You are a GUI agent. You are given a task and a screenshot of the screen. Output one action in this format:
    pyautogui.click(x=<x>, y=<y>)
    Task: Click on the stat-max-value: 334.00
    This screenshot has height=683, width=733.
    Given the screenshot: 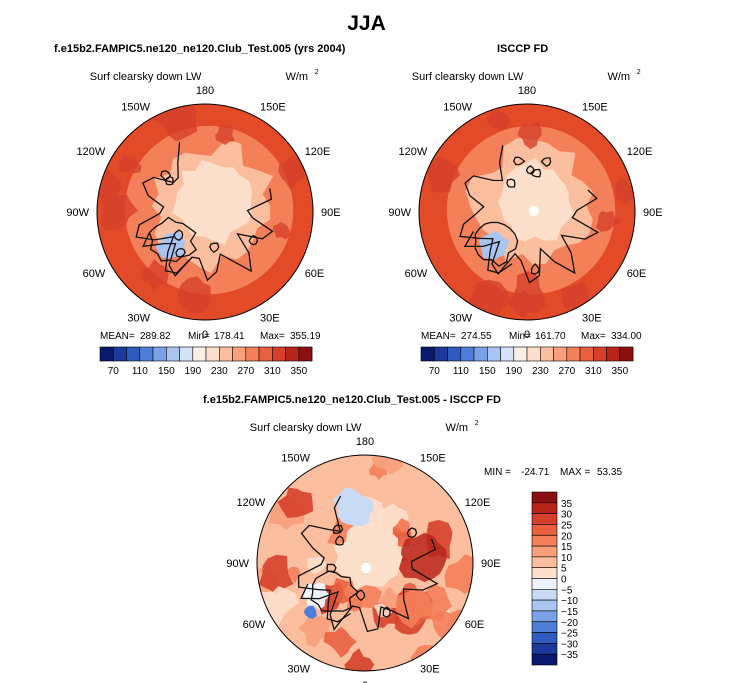 What is the action you would take?
    pyautogui.click(x=626, y=336)
    